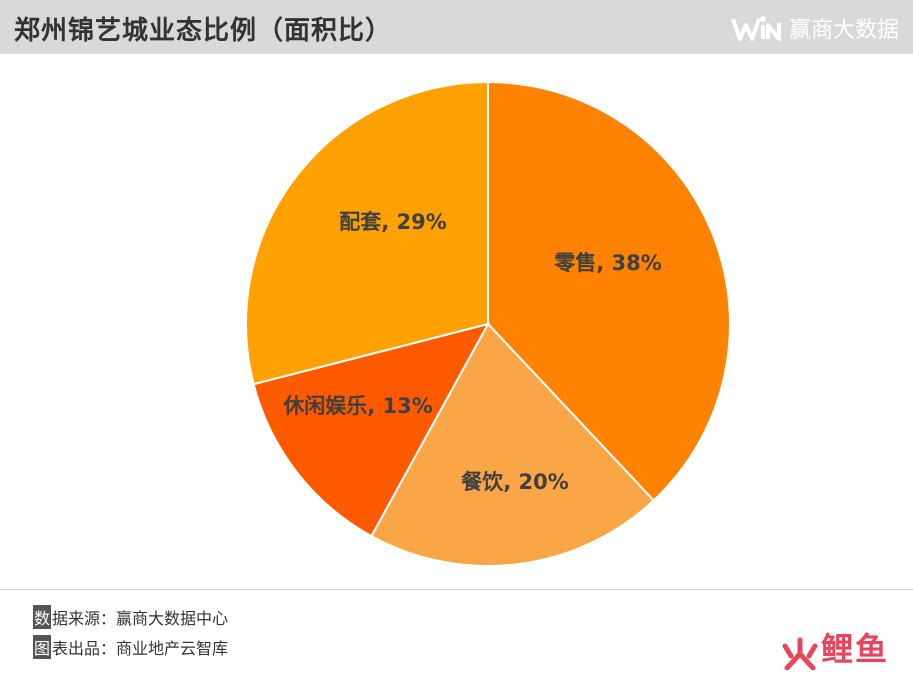 The image size is (913, 680). What do you see at coordinates (42, 617) in the screenshot?
I see `source-mark: 数` at bounding box center [42, 617].